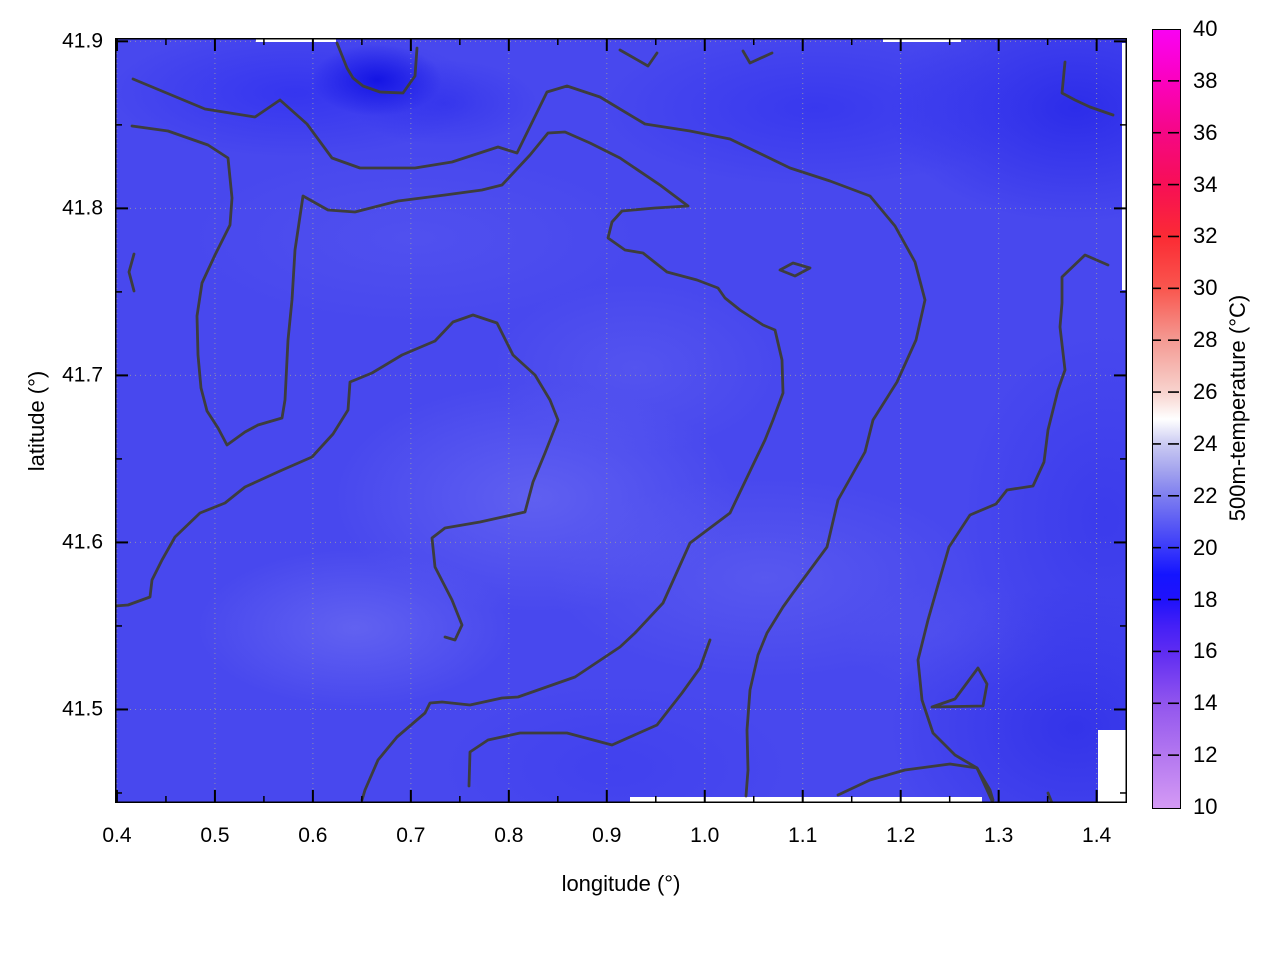 The width and height of the screenshot is (1280, 960). I want to click on x-axis-title: longitude (°), so click(621, 883).